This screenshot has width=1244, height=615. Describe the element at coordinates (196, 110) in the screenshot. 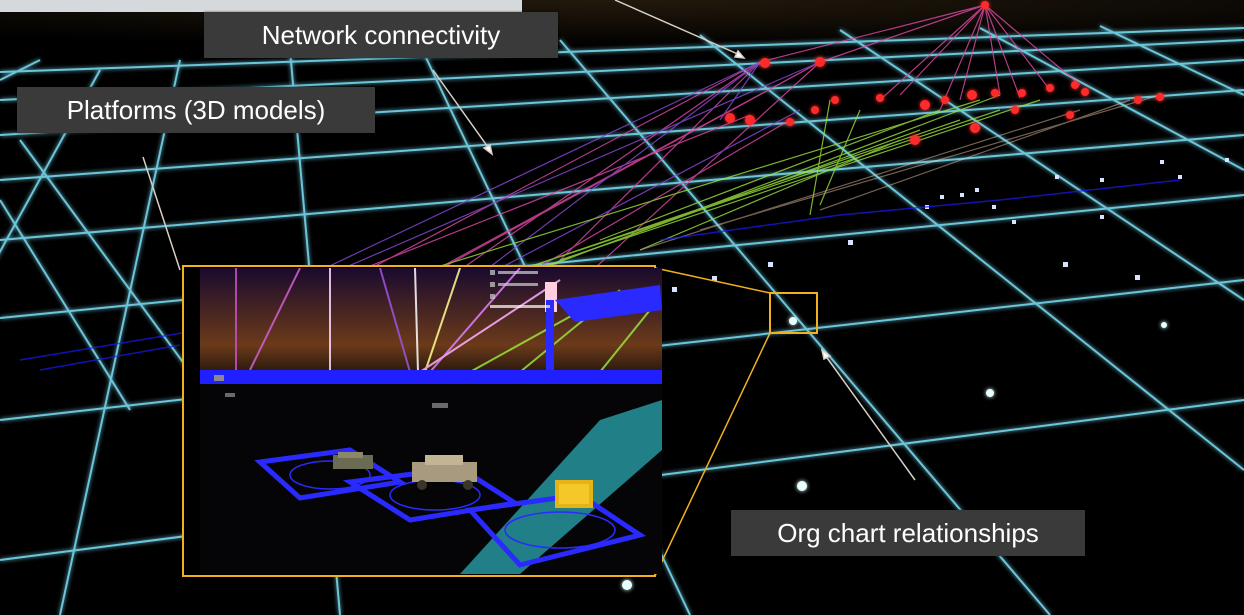

I see `platforms-label: Platforms (3D models)` at that location.